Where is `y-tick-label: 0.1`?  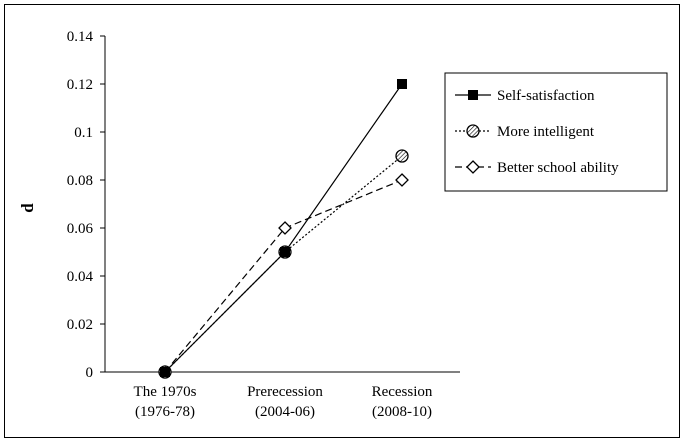
y-tick-label: 0.1 is located at coordinates (83, 133).